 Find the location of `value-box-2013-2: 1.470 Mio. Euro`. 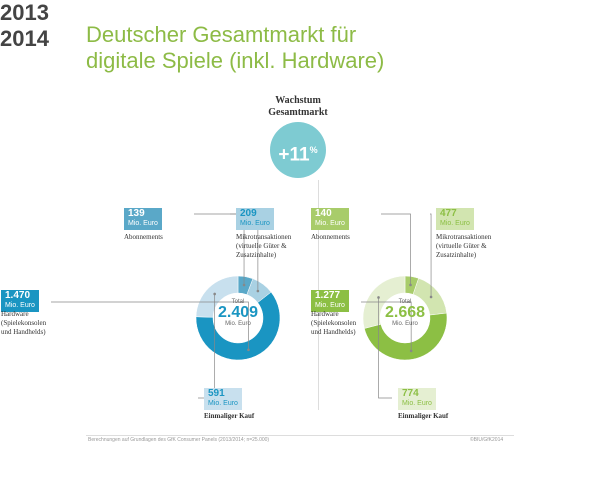

value-box-2013-2: 1.470 Mio. Euro is located at coordinates (20, 301).